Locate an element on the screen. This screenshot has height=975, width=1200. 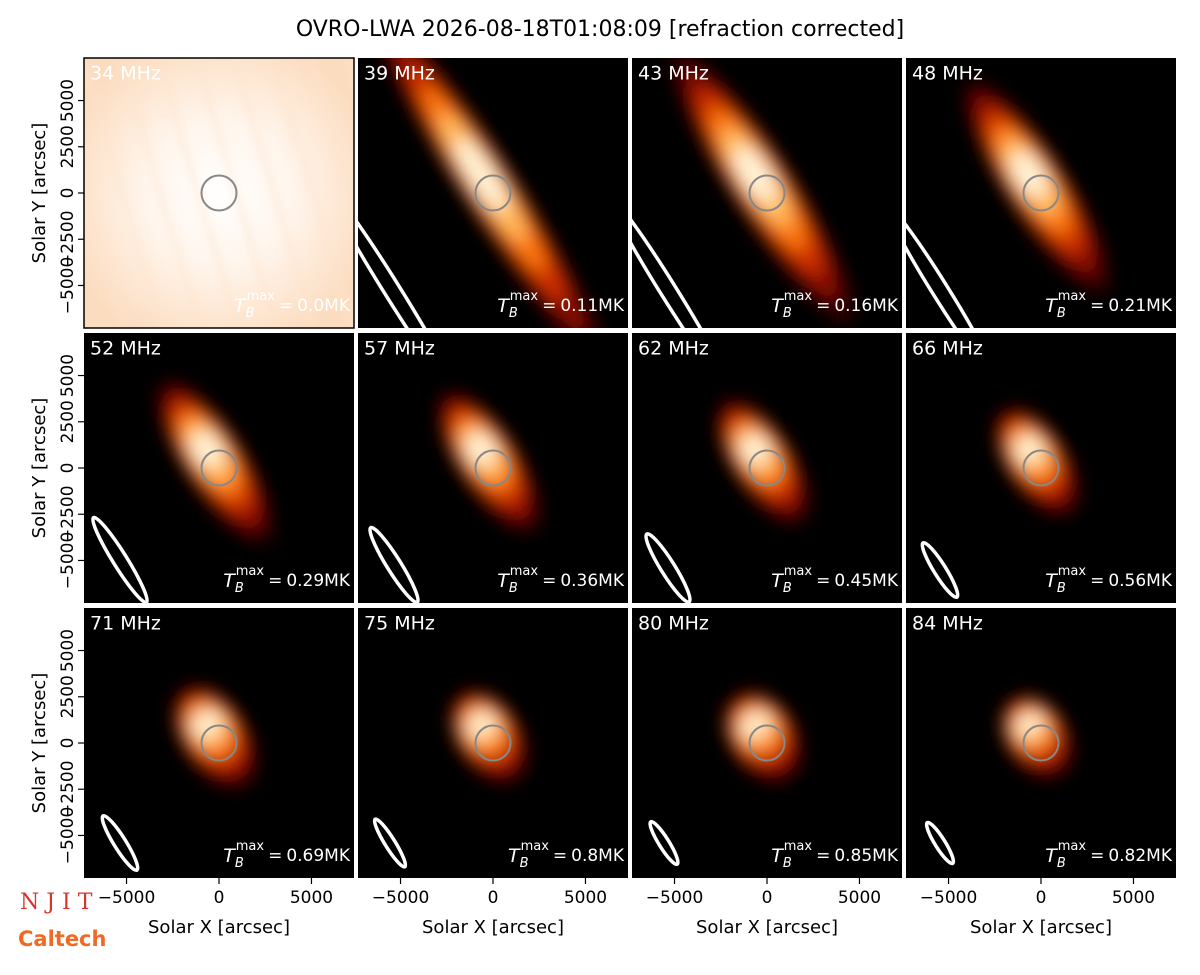
tb-part: 0.8MK is located at coordinates (598, 856).